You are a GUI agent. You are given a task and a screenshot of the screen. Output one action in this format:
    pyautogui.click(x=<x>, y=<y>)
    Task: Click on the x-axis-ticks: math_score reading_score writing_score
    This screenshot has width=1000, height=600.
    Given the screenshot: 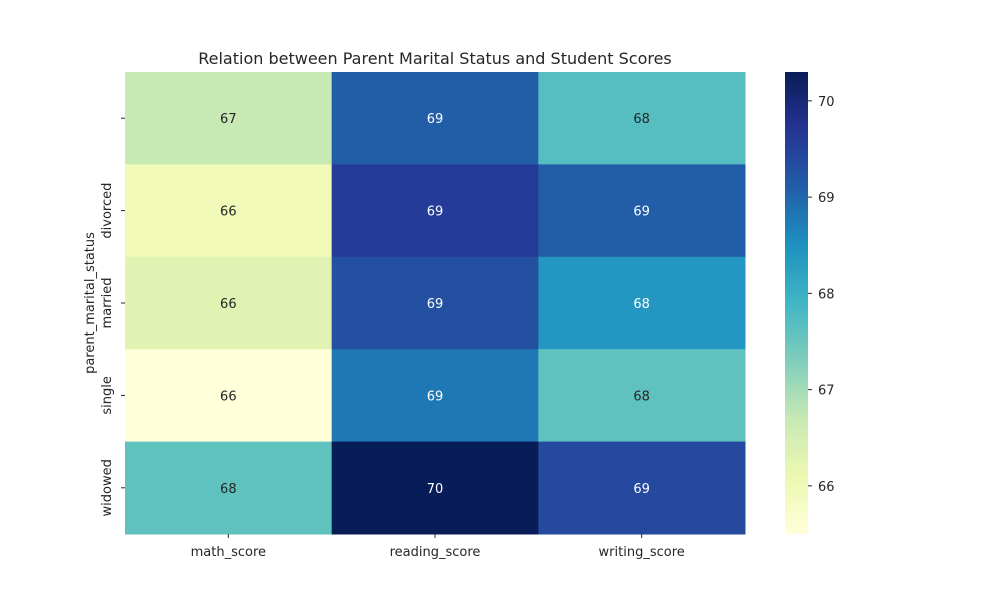 What is the action you would take?
    pyautogui.click(x=438, y=547)
    